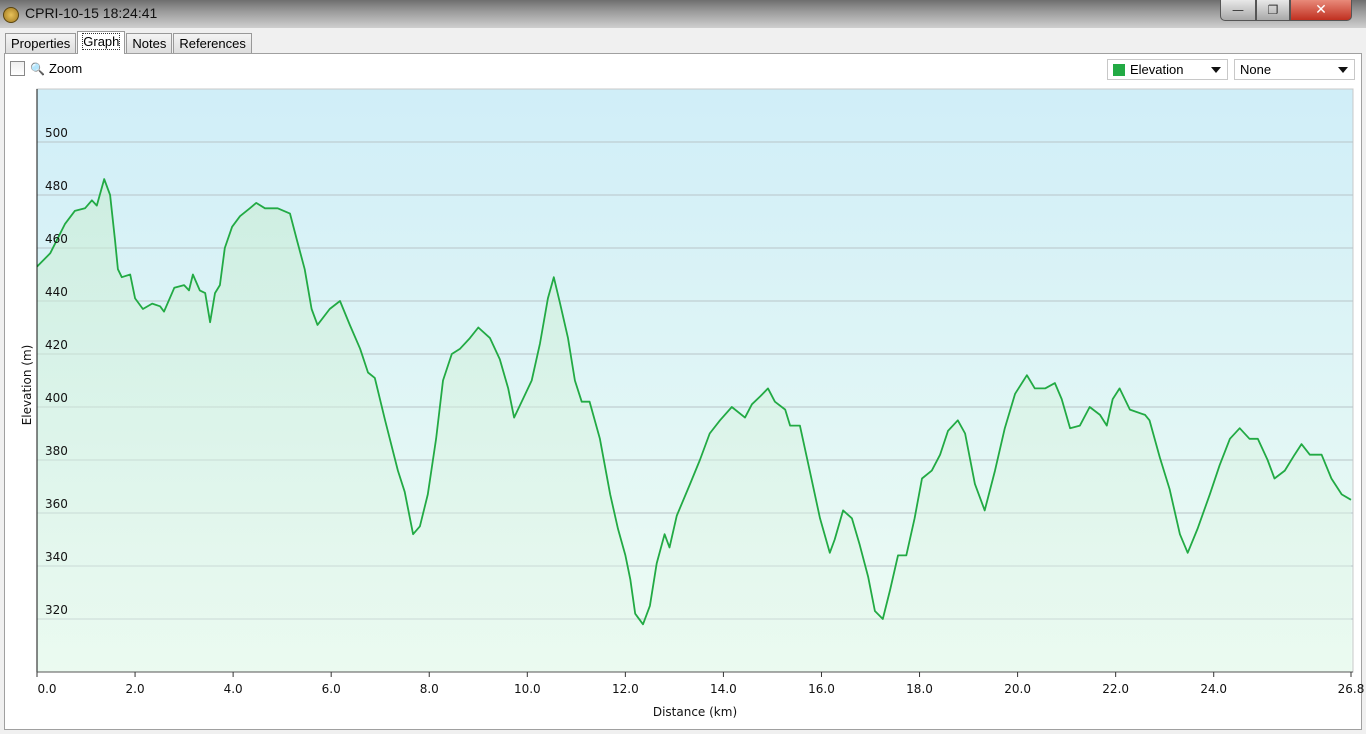 Image resolution: width=1366 pixels, height=734 pixels. Describe the element at coordinates (56, 239) in the screenshot. I see `y-tick-label: 460` at that location.